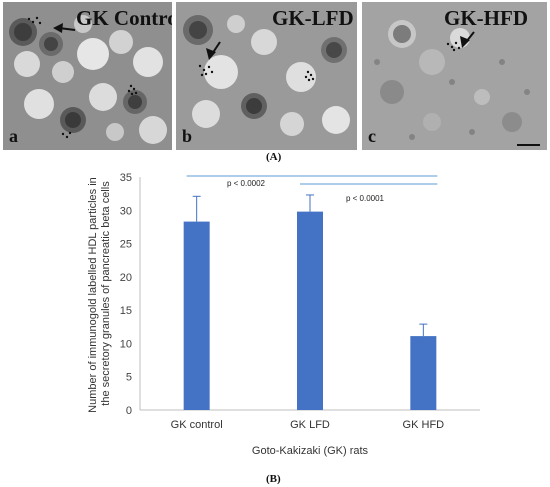 The width and height of the screenshot is (550, 487). I want to click on micrograph-panel-b: GK-LFD b, so click(266, 76).